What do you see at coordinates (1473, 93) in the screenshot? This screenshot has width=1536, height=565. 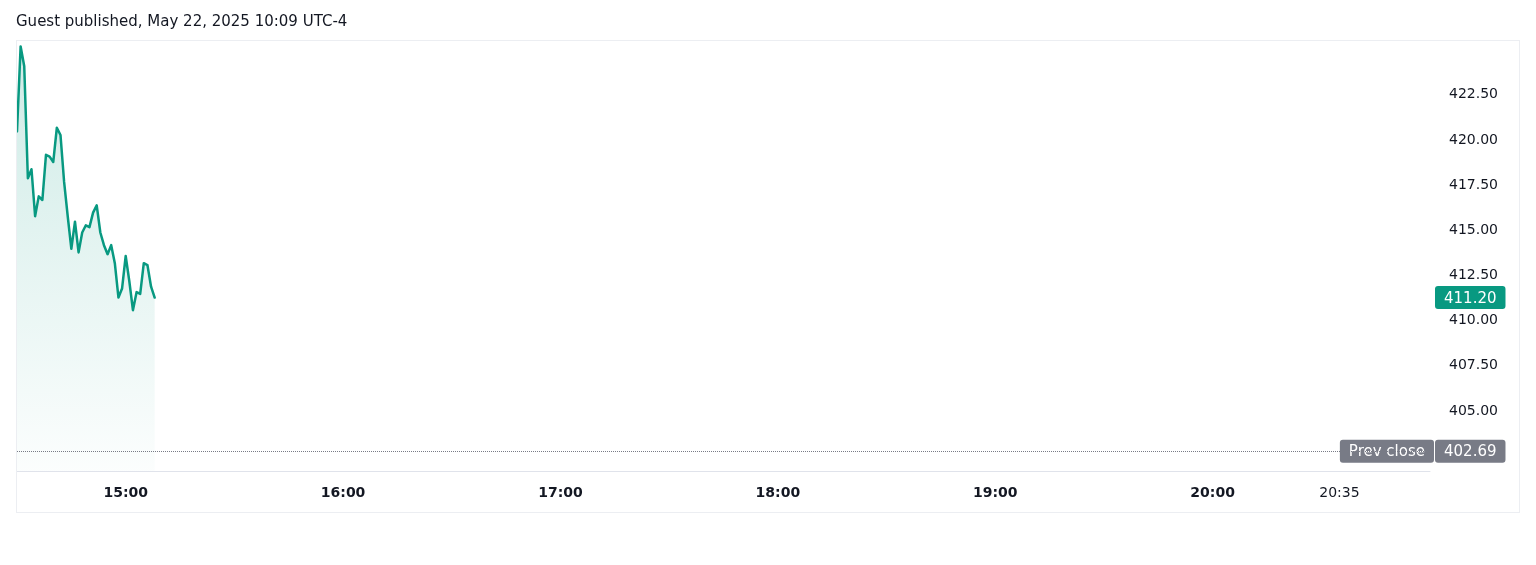 I see `y-tick-label: 422.50` at bounding box center [1473, 93].